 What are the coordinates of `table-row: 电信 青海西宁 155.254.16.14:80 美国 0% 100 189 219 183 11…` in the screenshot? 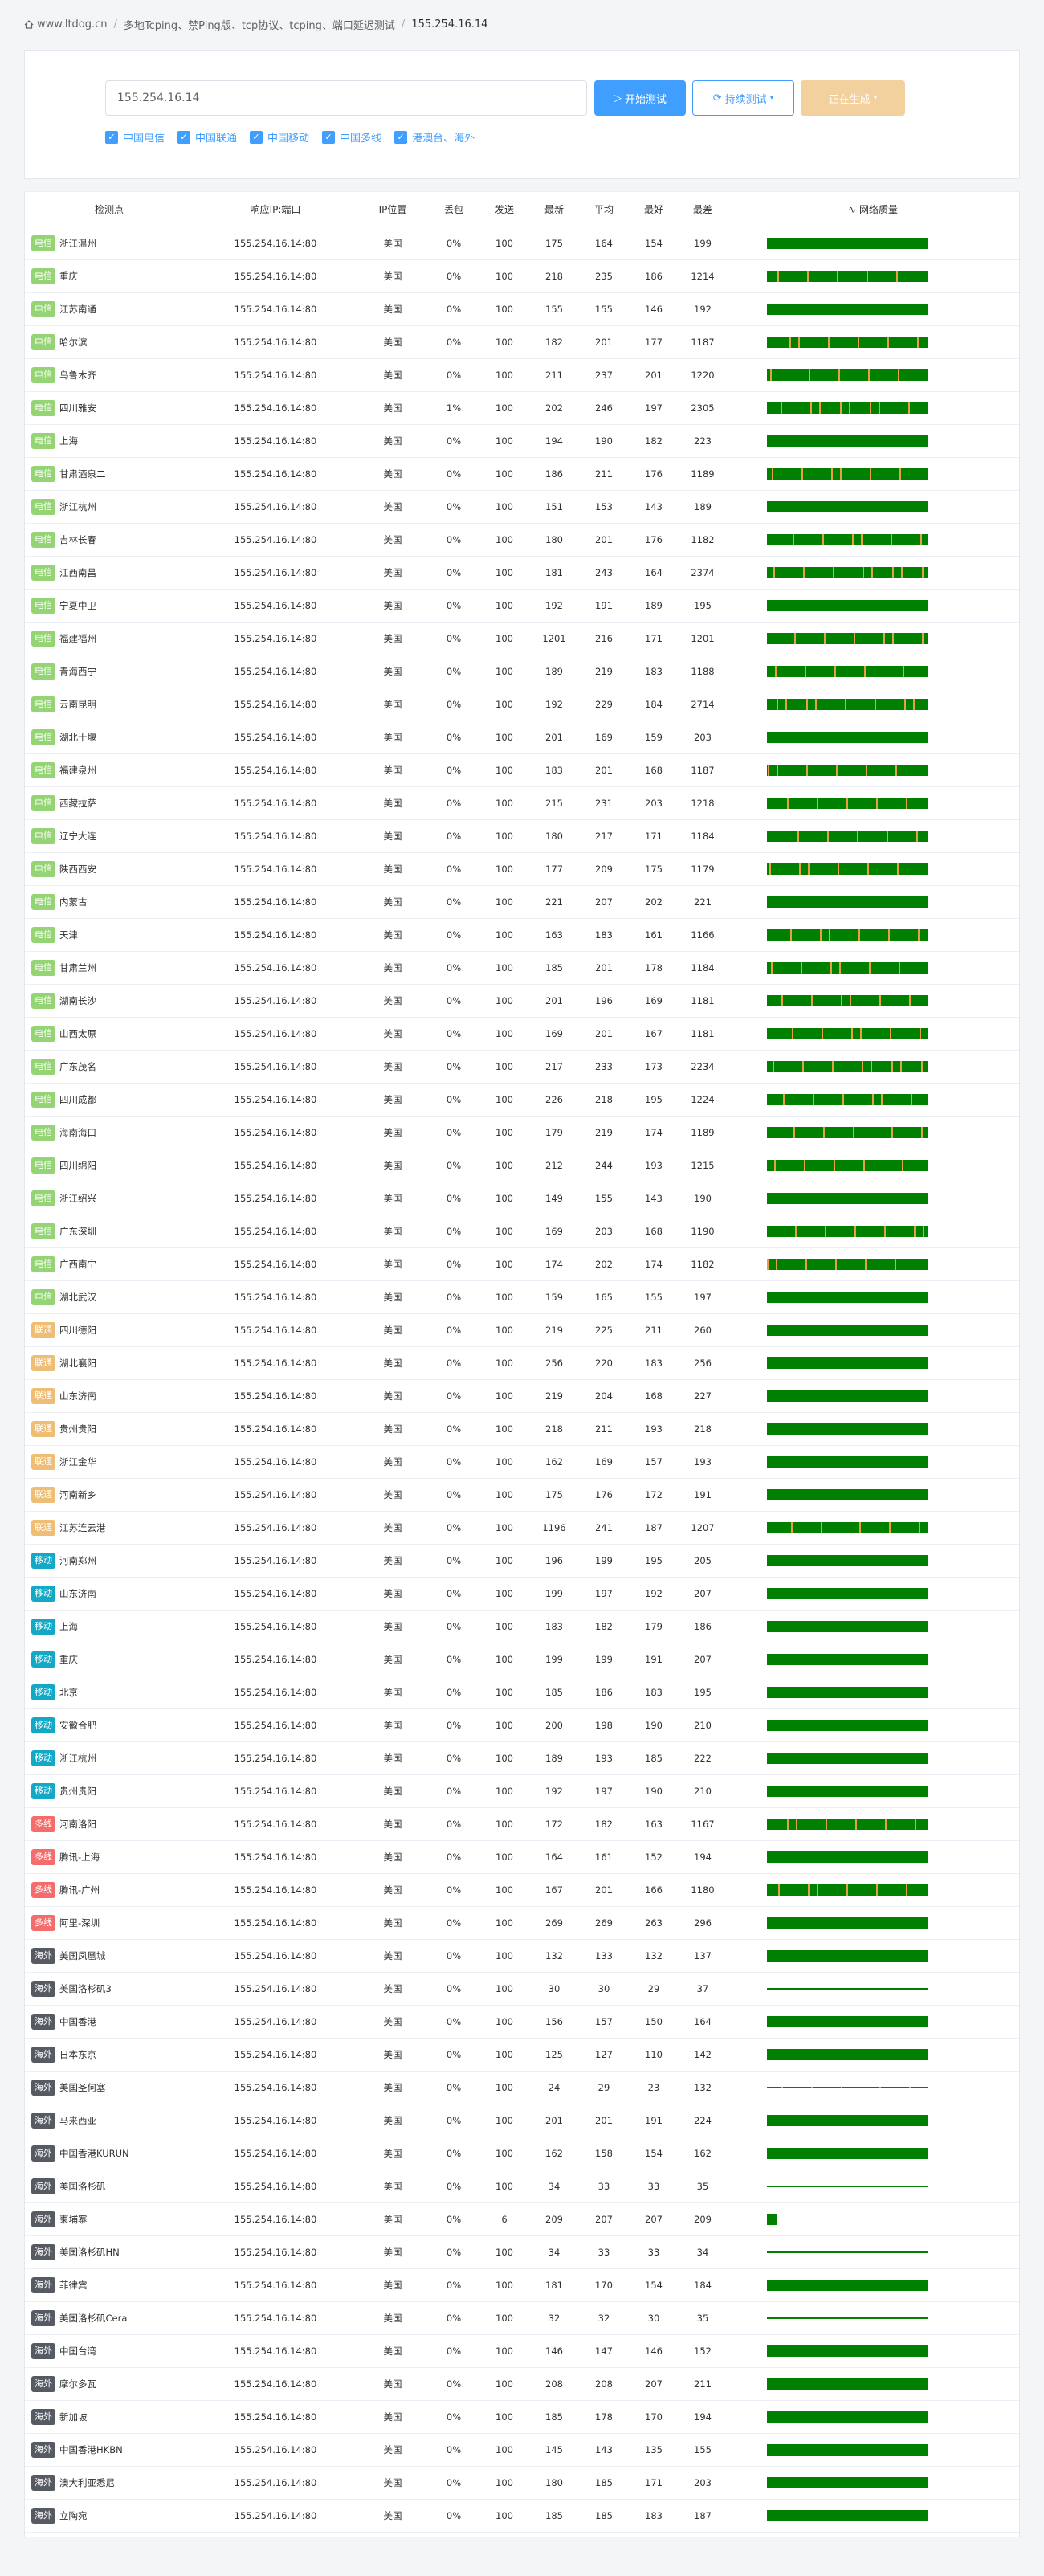 It's located at (522, 671).